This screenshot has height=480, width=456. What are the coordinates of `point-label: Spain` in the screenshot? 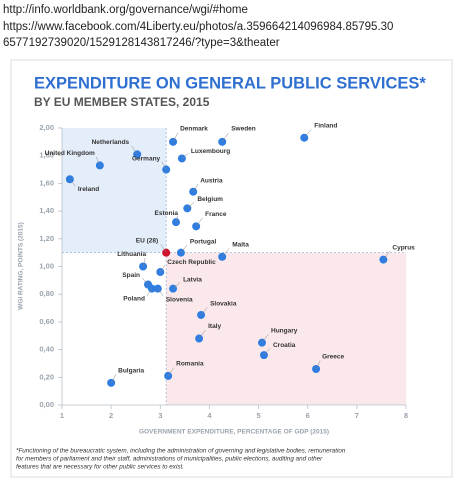 It's located at (131, 275).